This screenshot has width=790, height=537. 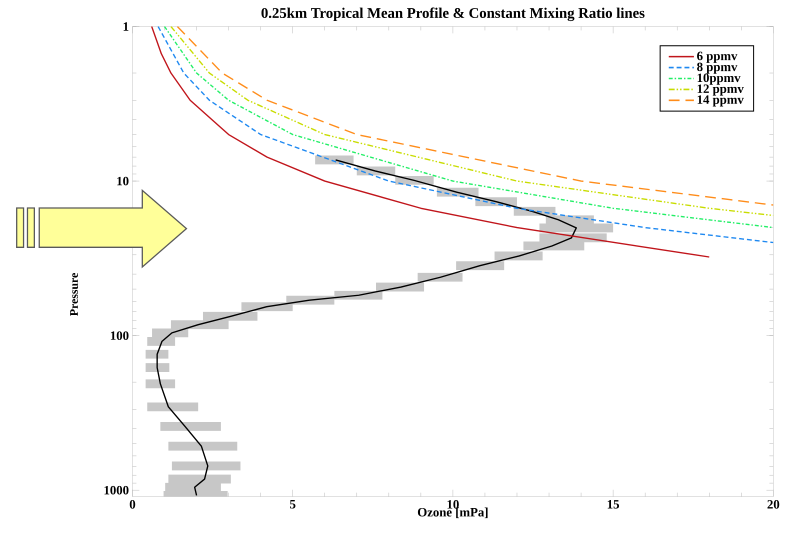 I want to click on chart-title: 0.25km Tropical Mean Profile & Constant Mixing Ratio lines, so click(x=453, y=15).